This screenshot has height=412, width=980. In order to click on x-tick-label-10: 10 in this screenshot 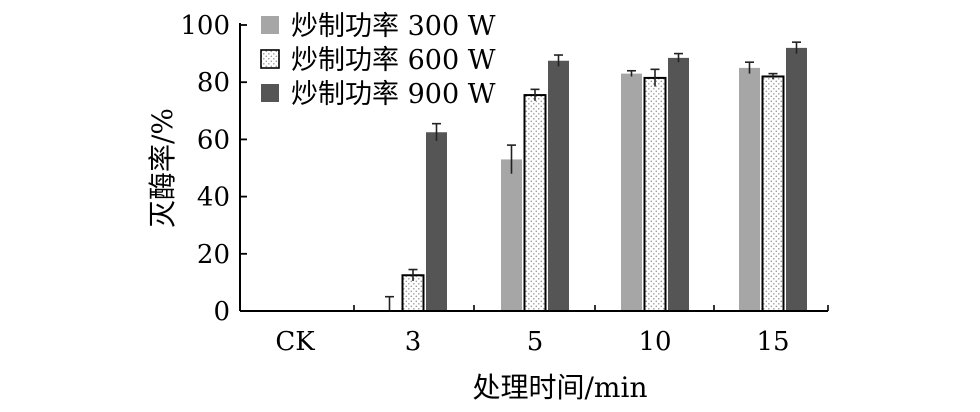, I will do `click(654, 342)`.